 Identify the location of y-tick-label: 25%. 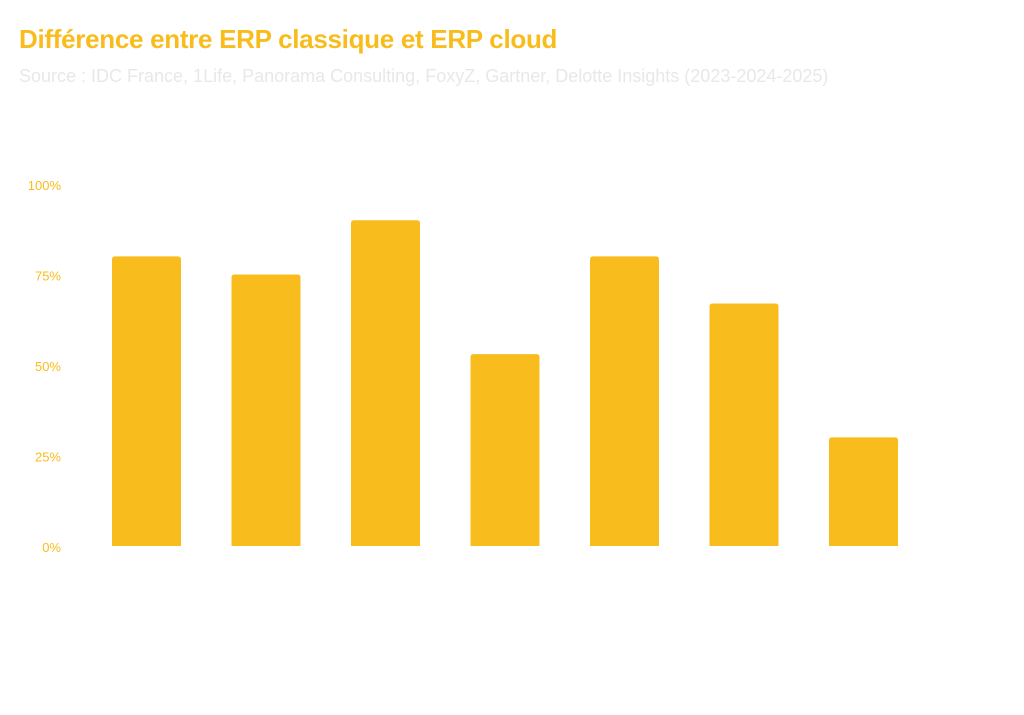
(48, 457).